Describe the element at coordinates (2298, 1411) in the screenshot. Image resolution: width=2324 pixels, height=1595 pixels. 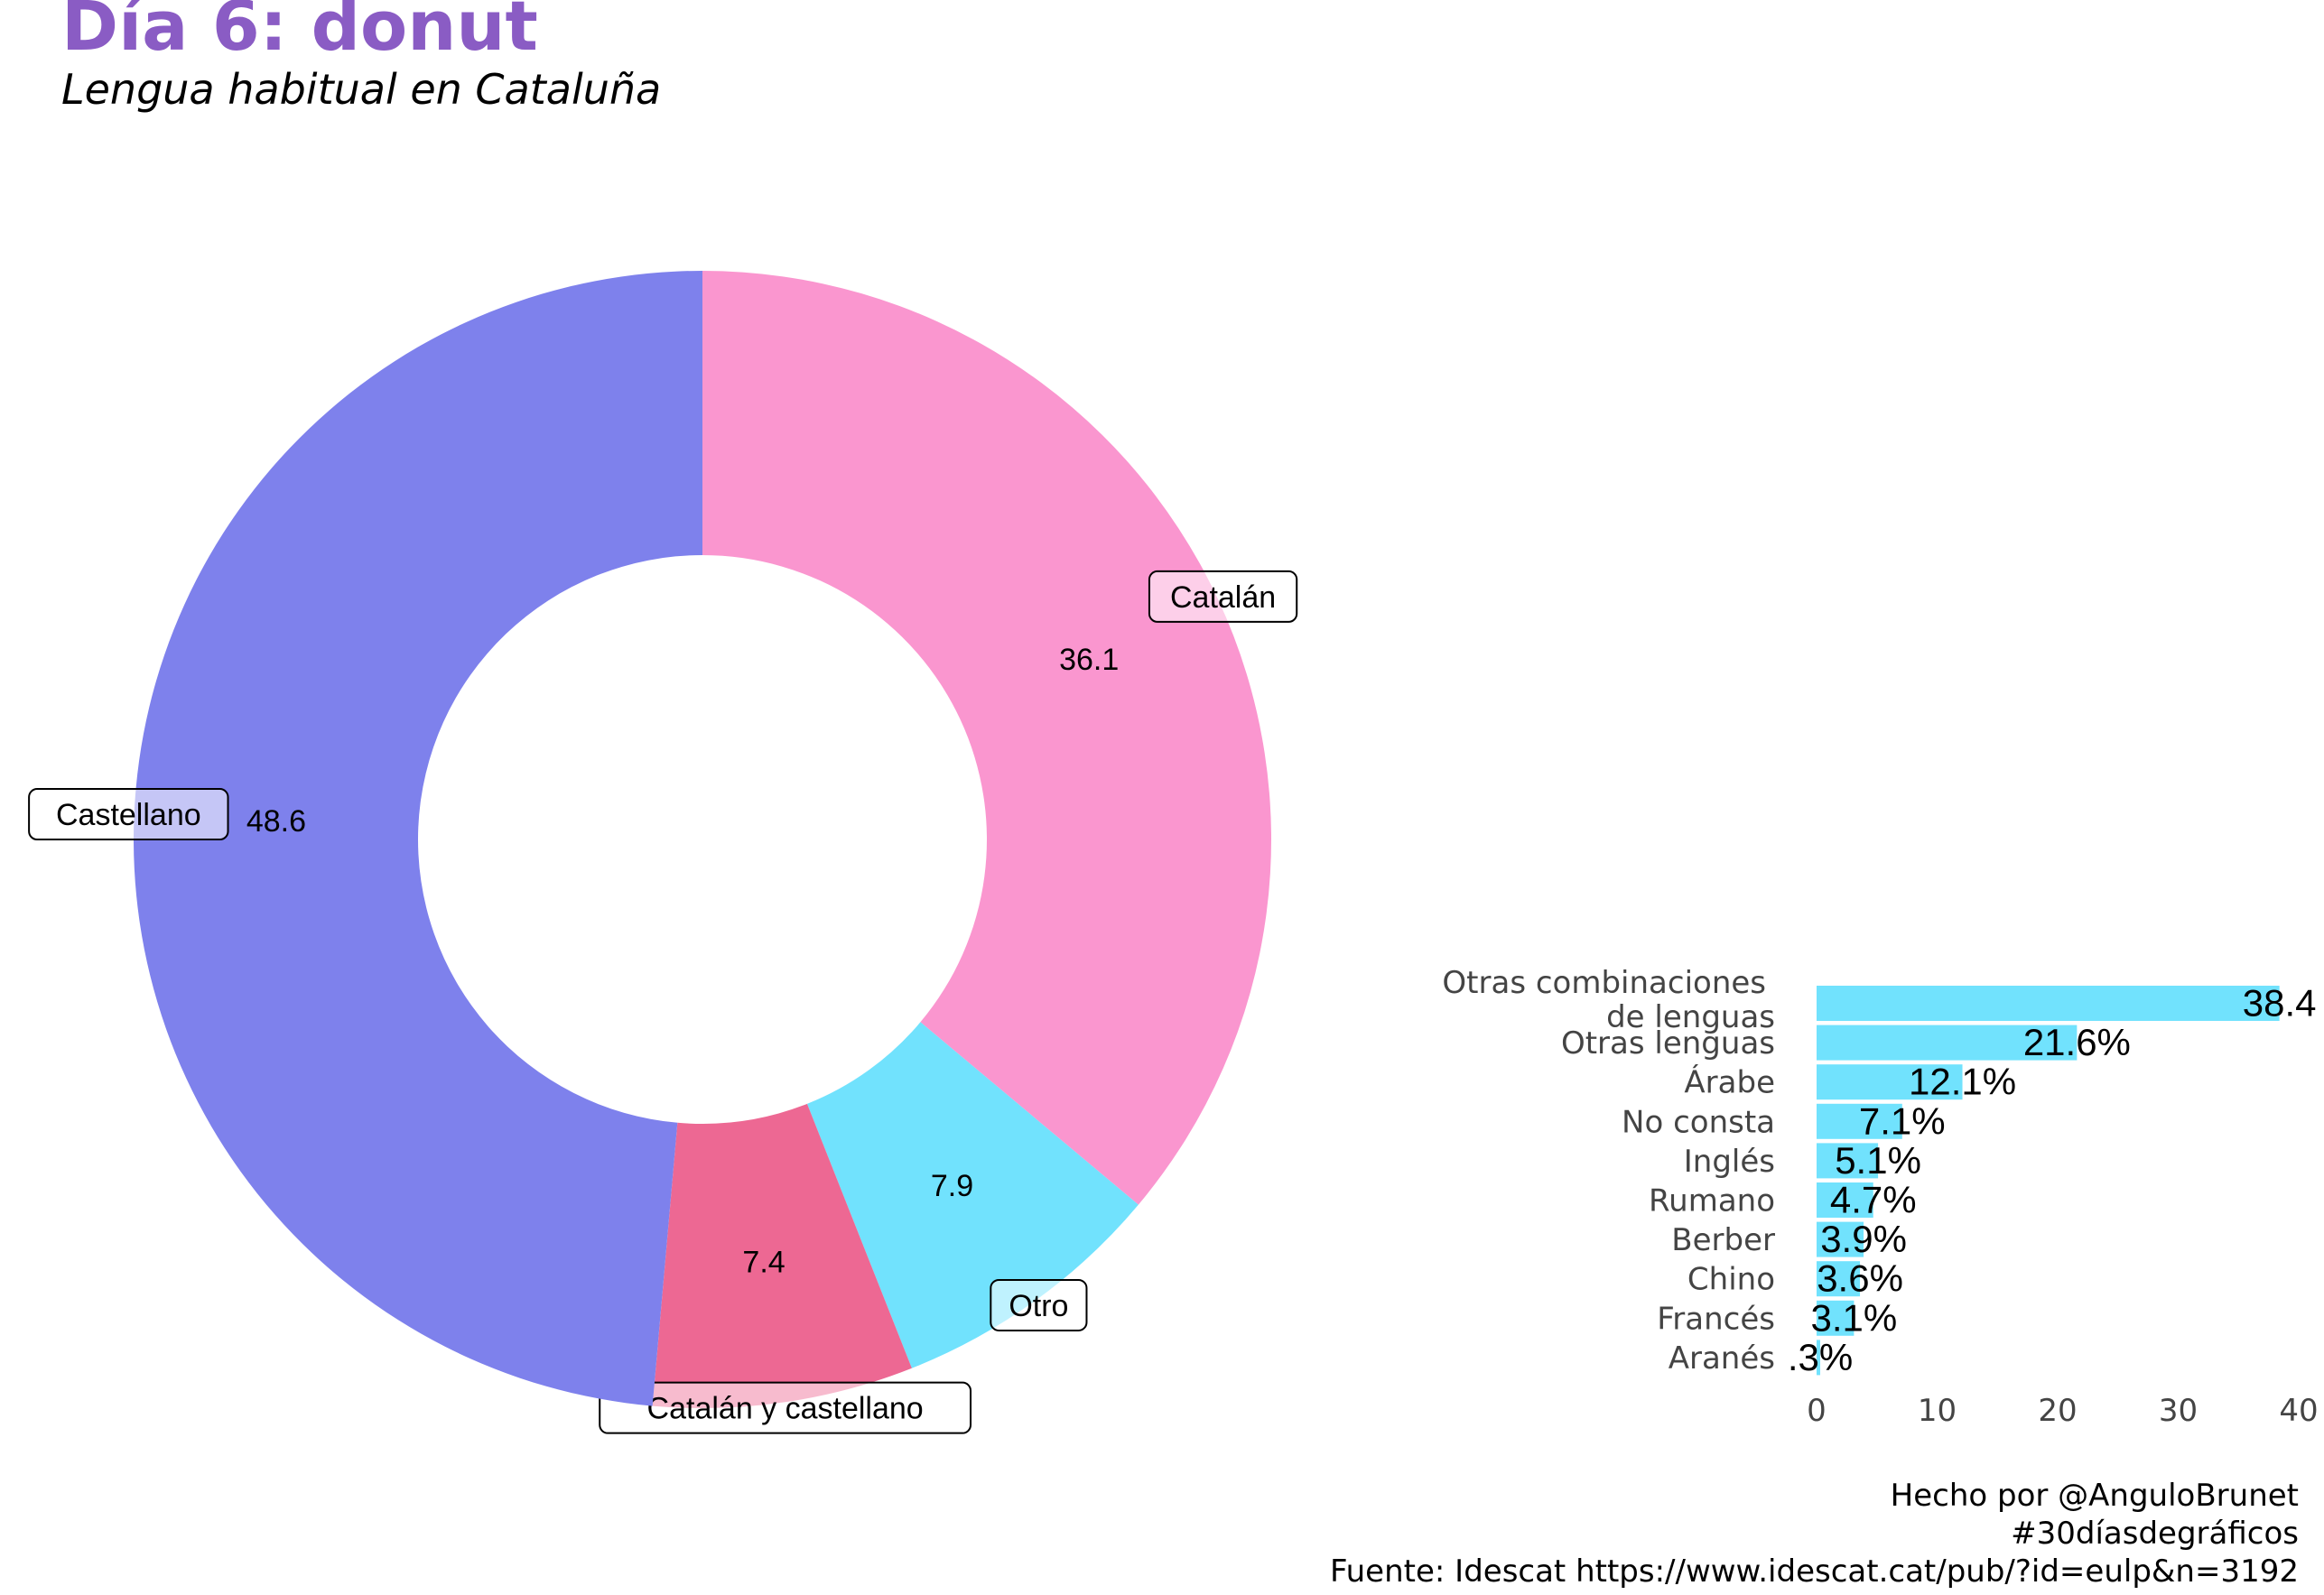
I see `x-tick-label: 40` at that location.